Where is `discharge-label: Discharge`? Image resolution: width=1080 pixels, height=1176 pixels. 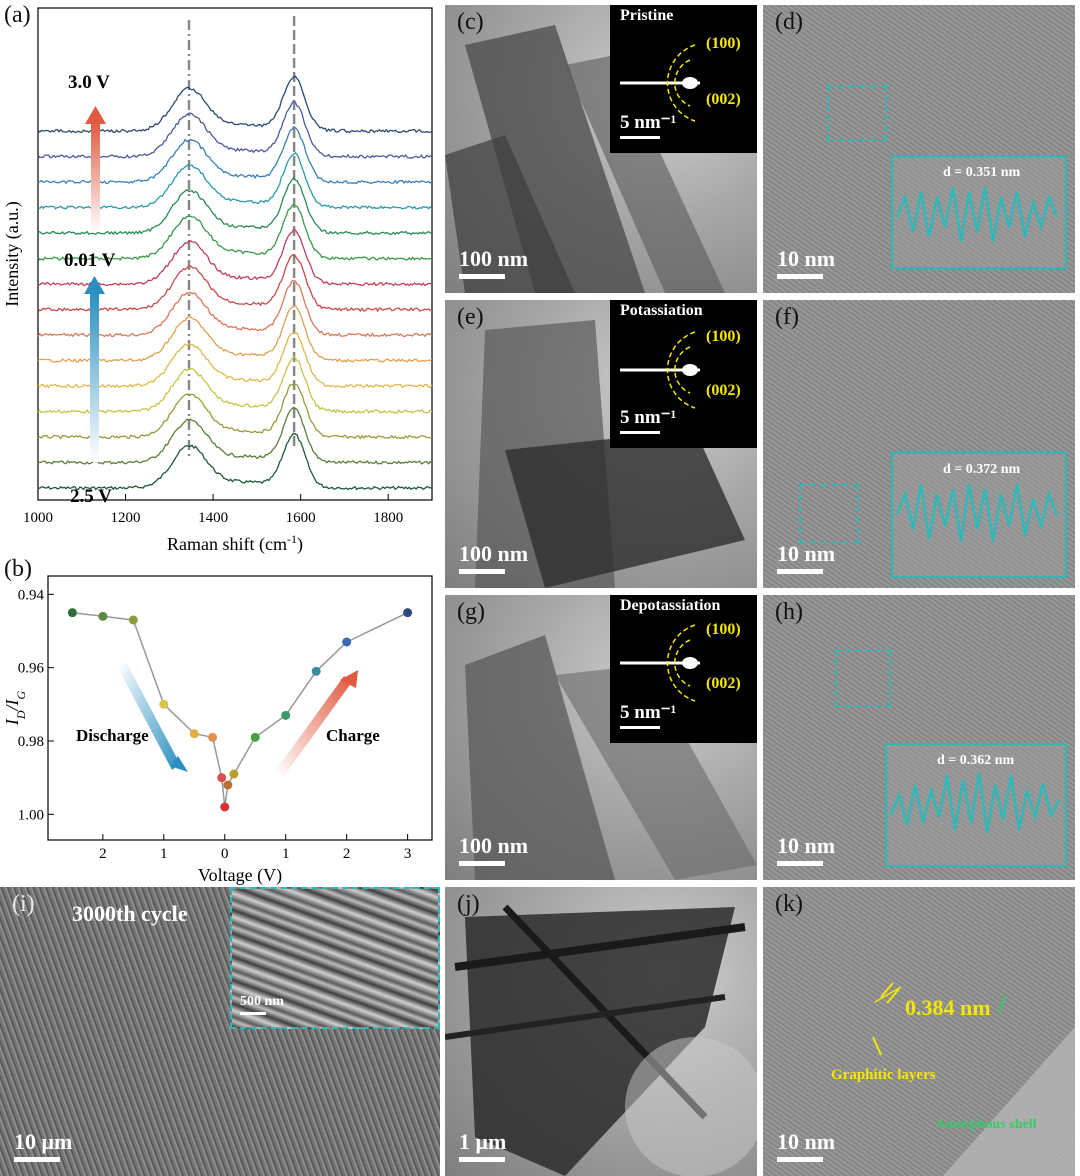 discharge-label: Discharge is located at coordinates (112, 735).